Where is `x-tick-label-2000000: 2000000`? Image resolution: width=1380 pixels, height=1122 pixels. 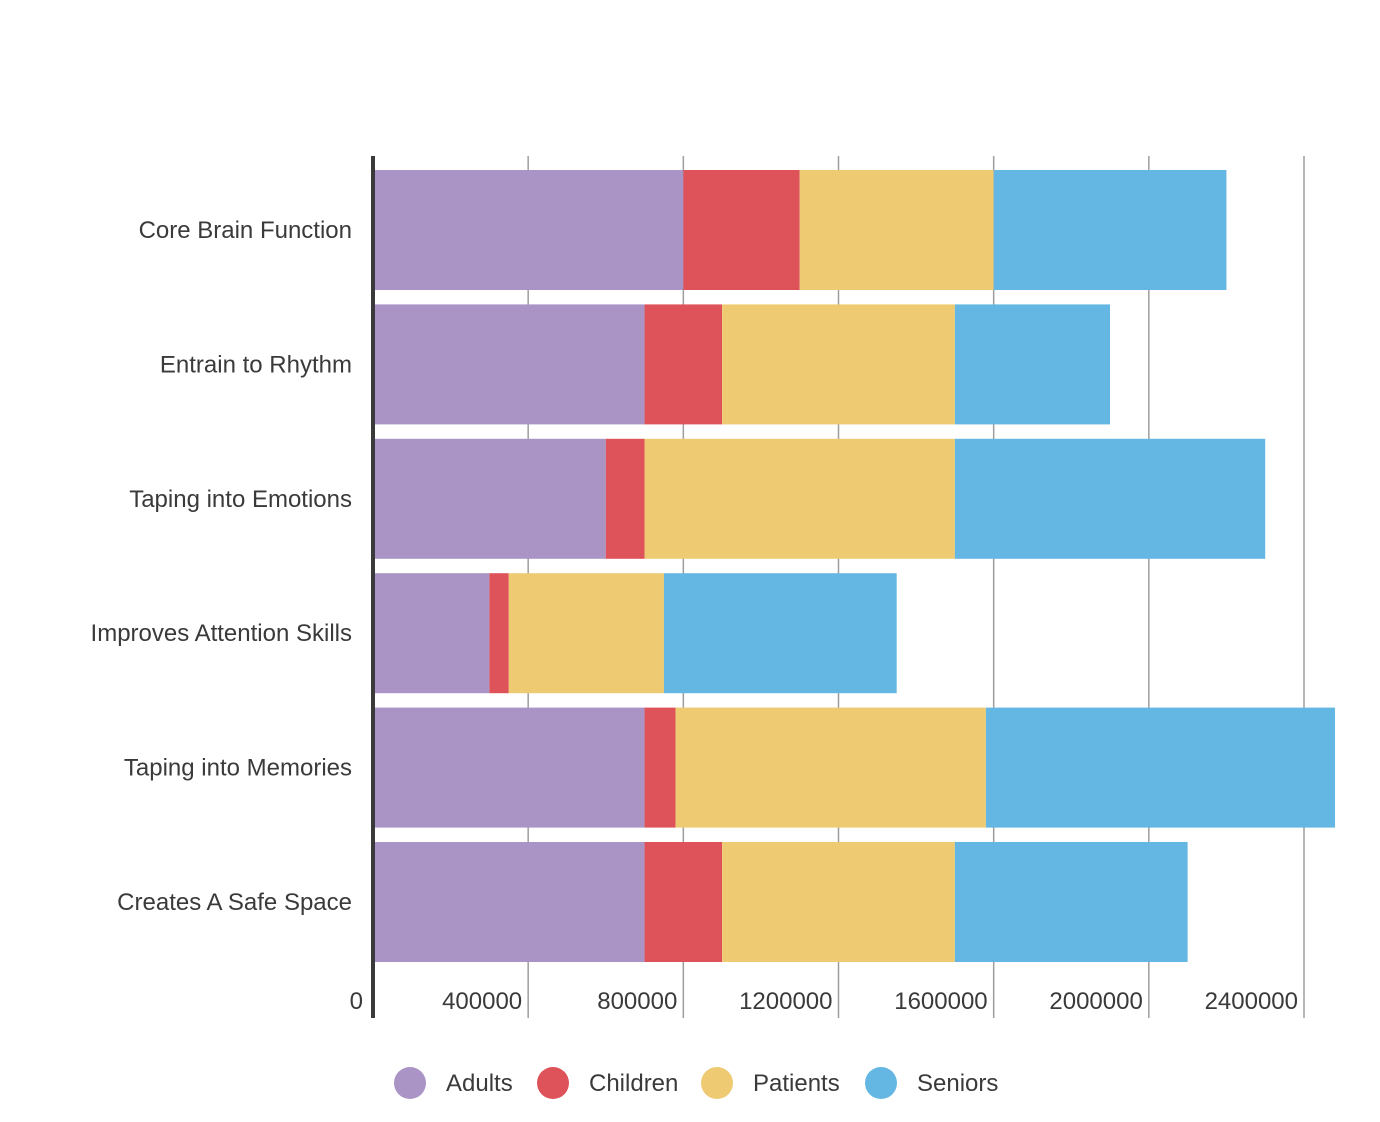 x-tick-label-2000000: 2000000 is located at coordinates (1095, 1001).